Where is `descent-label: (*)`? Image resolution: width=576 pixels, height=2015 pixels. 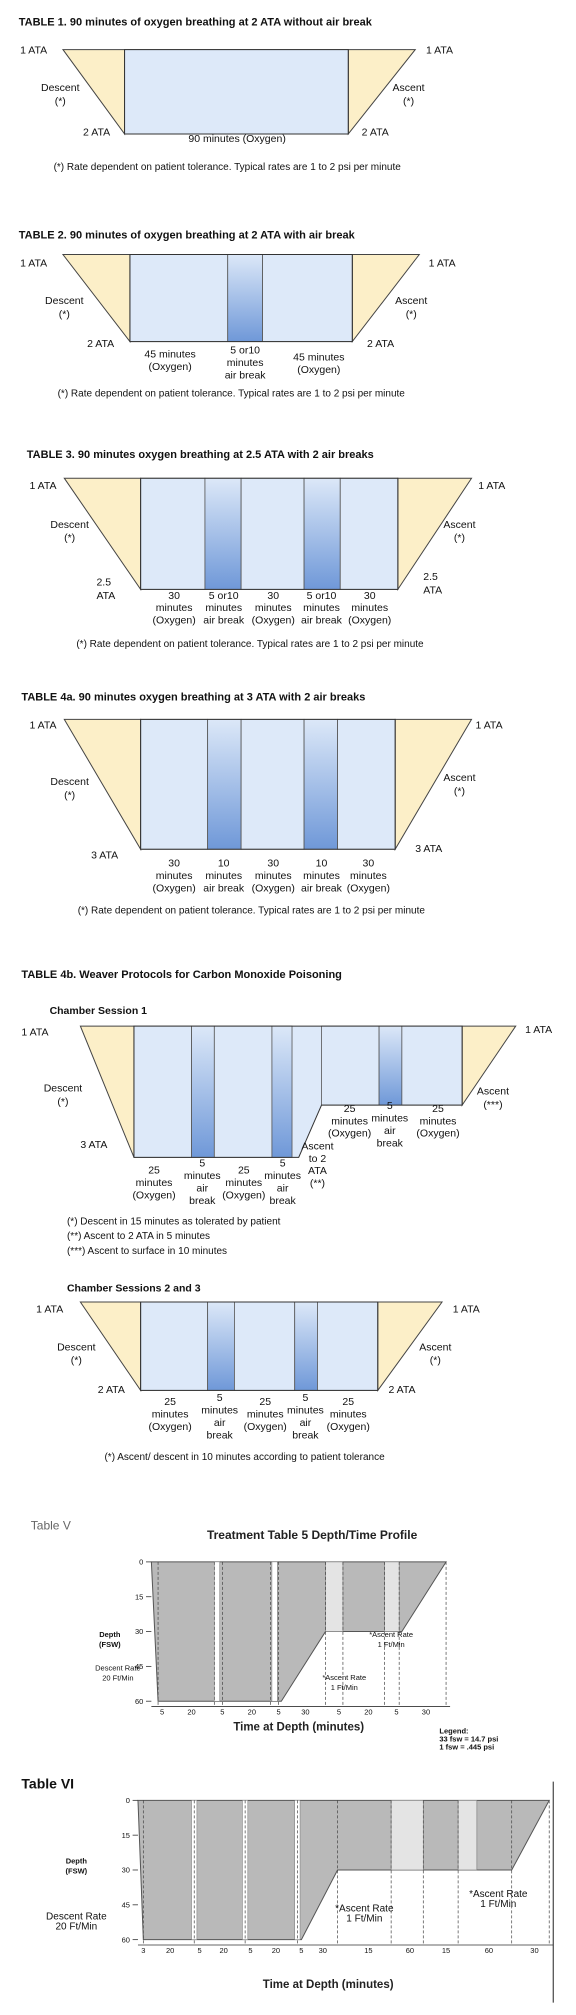
descent-label: (*) is located at coordinates (64, 314).